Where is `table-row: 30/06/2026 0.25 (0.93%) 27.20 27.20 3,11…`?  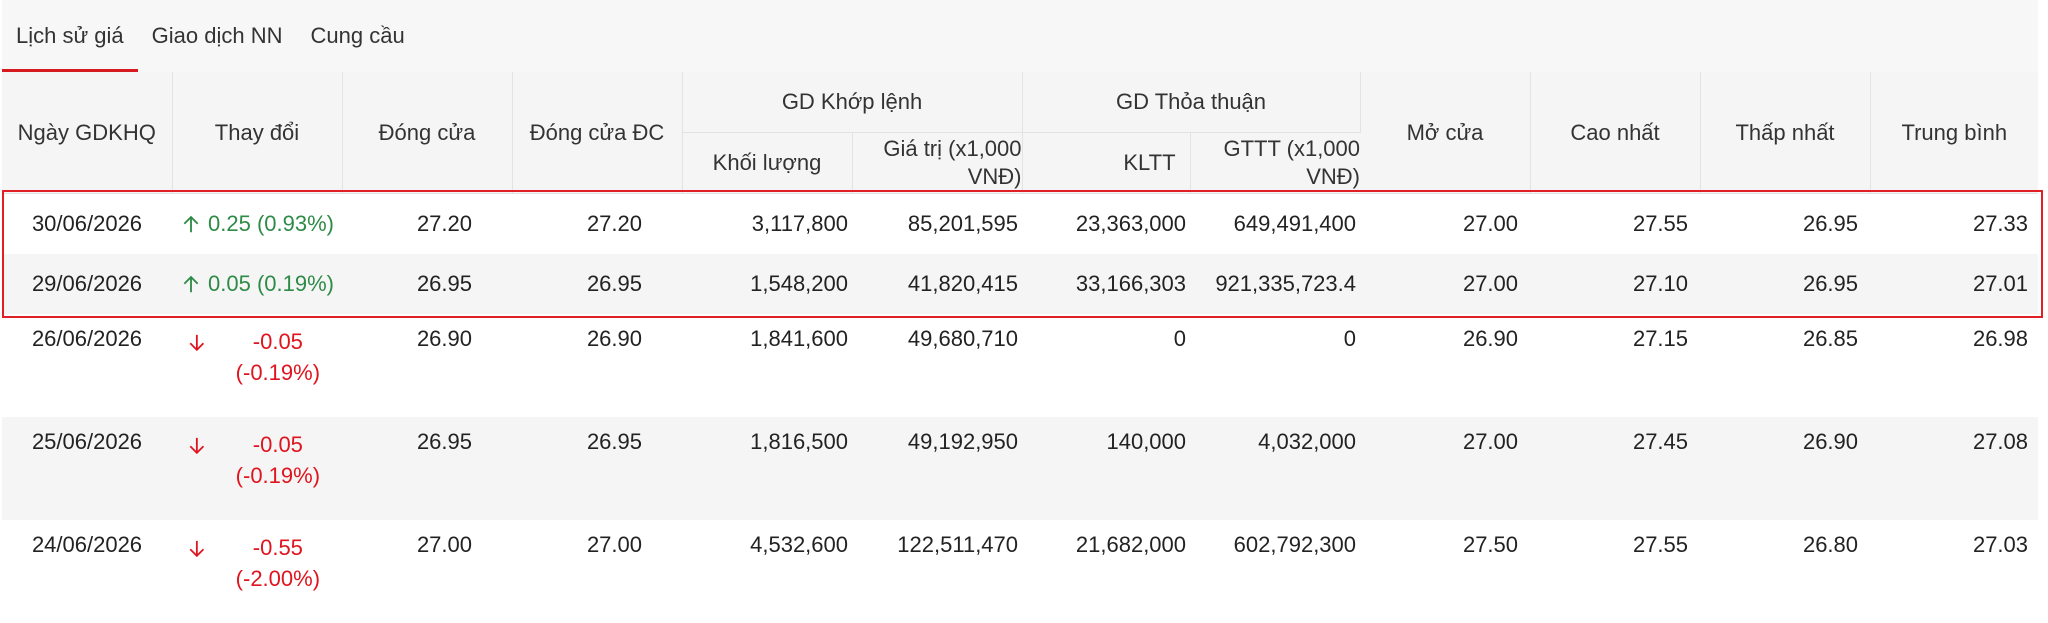
table-row: 30/06/2026 0.25 (0.93%) 27.20 27.20 3,11… is located at coordinates (1020, 224).